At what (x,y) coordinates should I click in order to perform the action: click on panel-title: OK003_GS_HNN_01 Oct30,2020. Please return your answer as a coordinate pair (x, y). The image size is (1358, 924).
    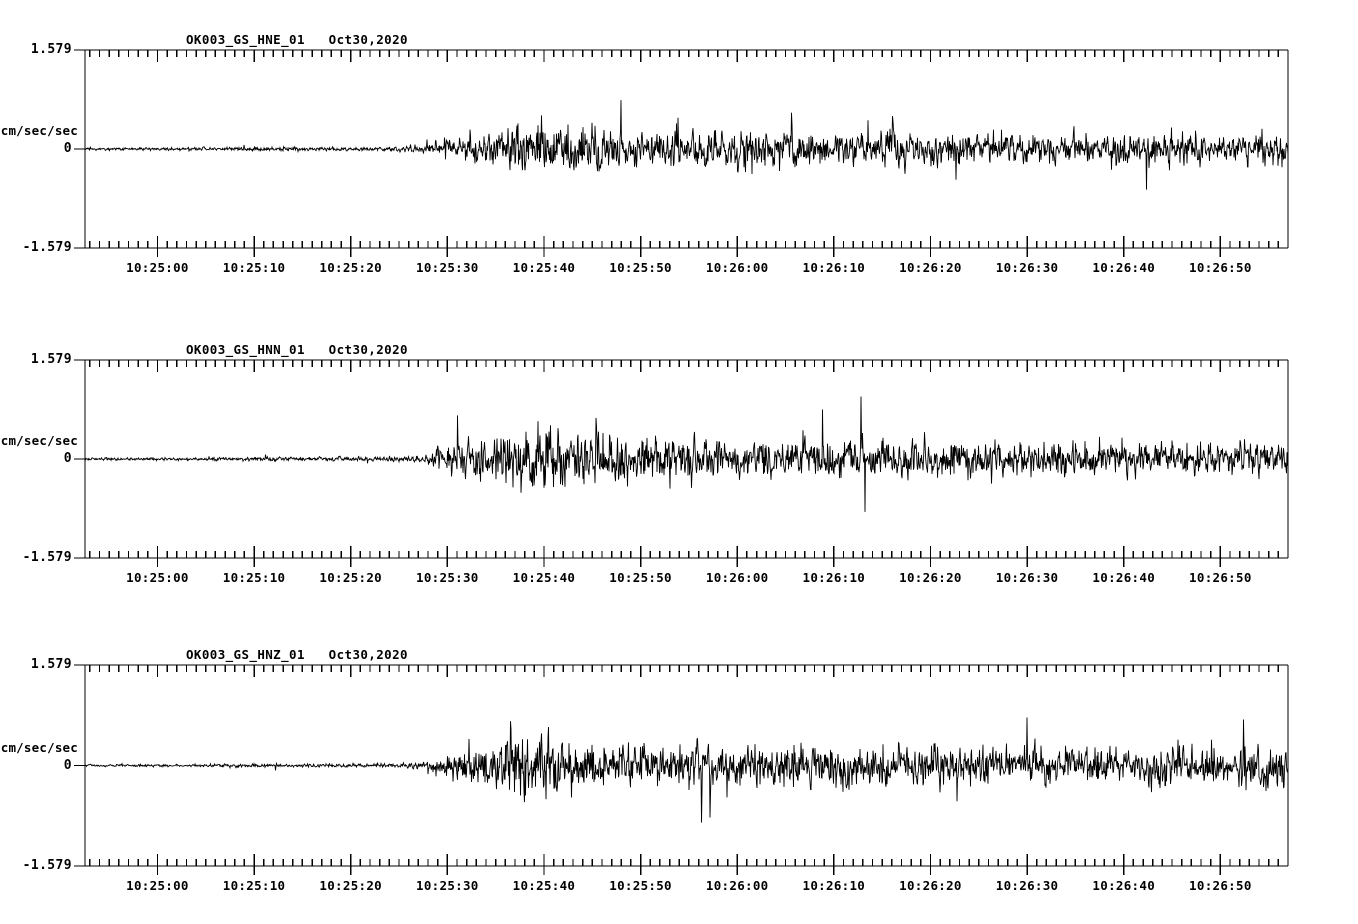
    Looking at the image, I should click on (297, 349).